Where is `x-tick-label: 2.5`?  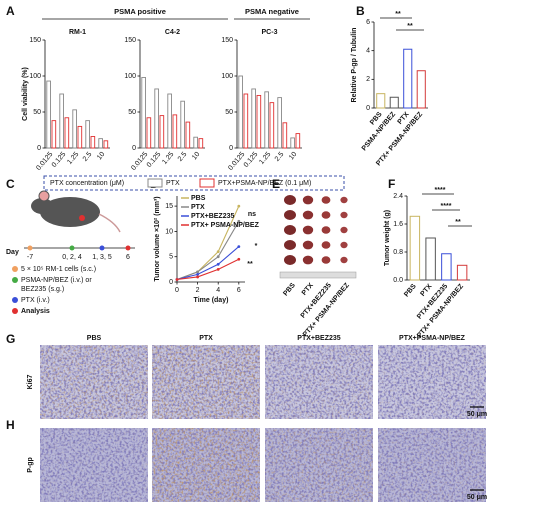 x-tick-label: 2.5 is located at coordinates (280, 157).